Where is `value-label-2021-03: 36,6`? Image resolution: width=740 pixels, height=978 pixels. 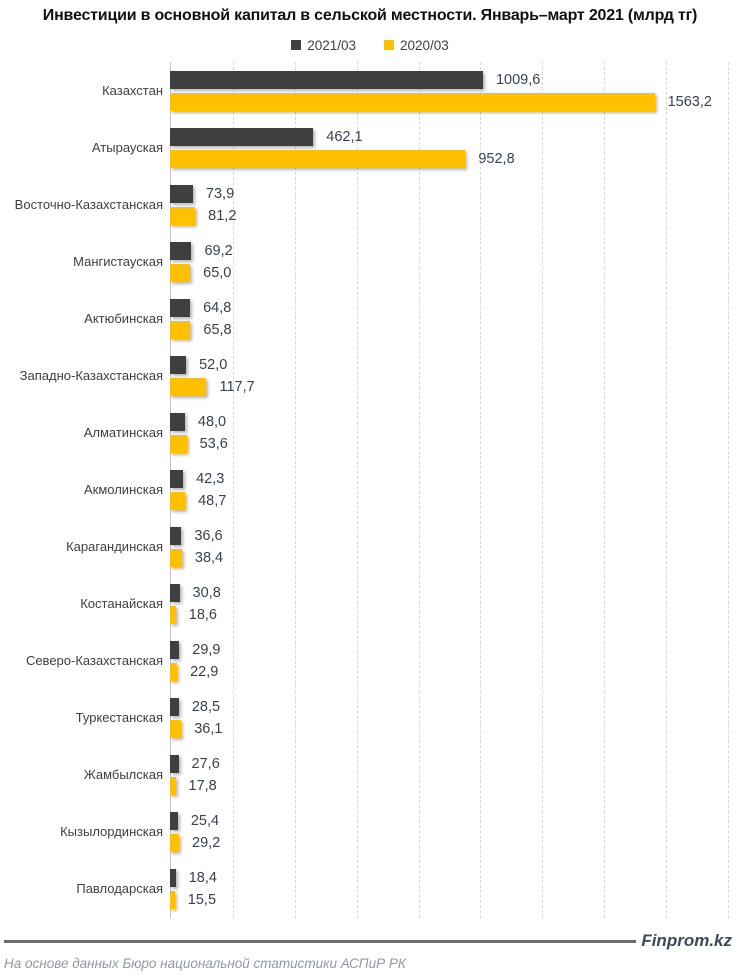
value-label-2021-03: 36,6 is located at coordinates (208, 536).